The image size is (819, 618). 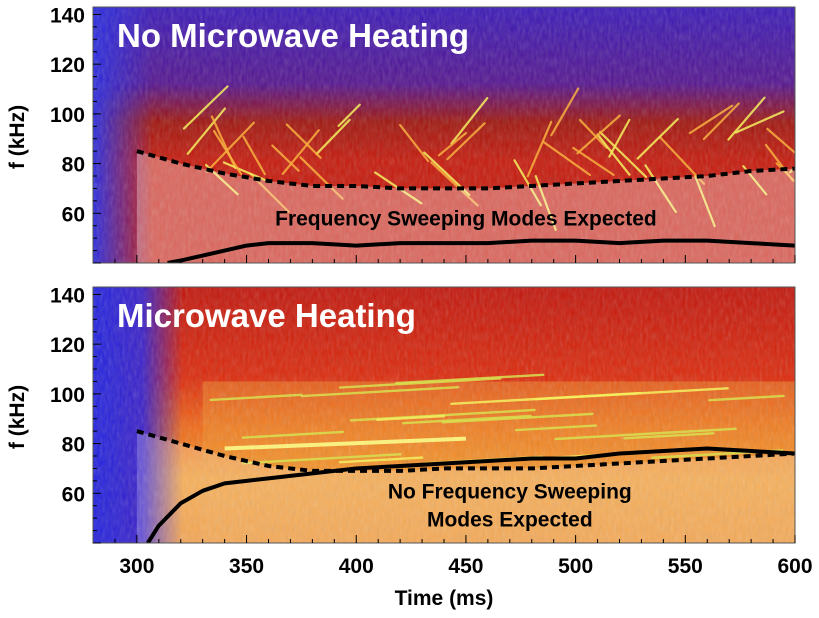 What do you see at coordinates (136, 566) in the screenshot?
I see `x-tick-label: 300` at bounding box center [136, 566].